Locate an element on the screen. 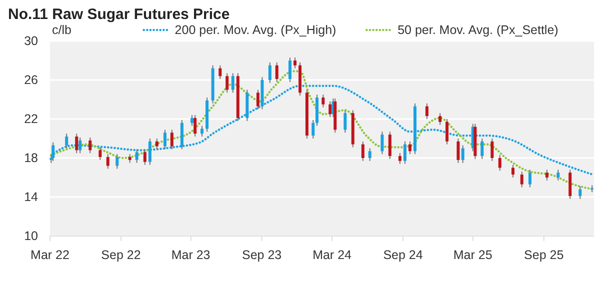 The width and height of the screenshot is (607, 281). x-tick-label: Sep 25 is located at coordinates (544, 255).